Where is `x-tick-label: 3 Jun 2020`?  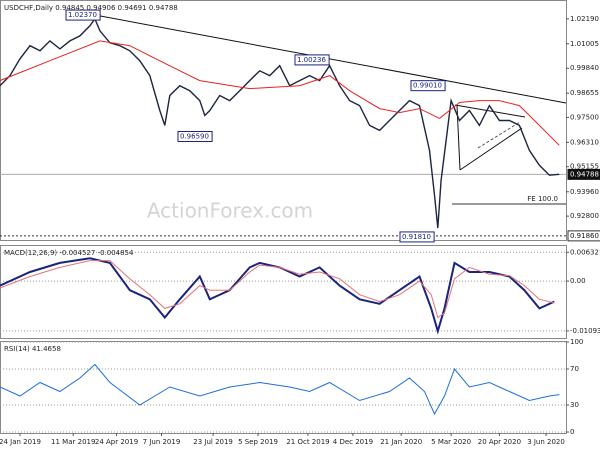
x-tick-label: 3 Jun 2020 is located at coordinates (546, 442).